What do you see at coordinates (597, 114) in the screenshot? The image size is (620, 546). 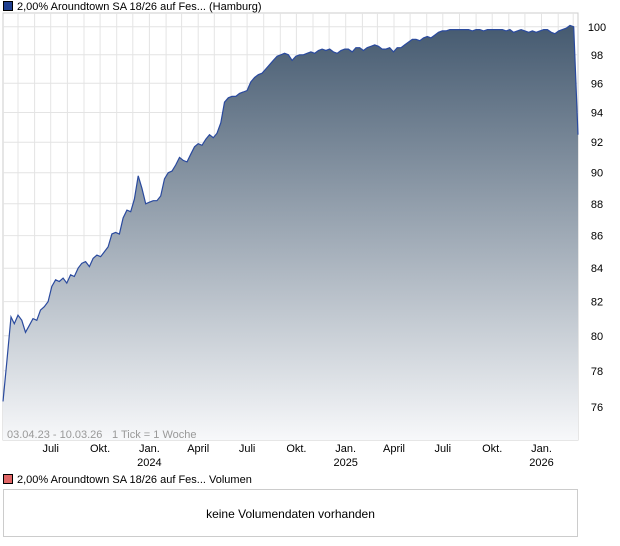 I see `y-tick-label: 94` at bounding box center [597, 114].